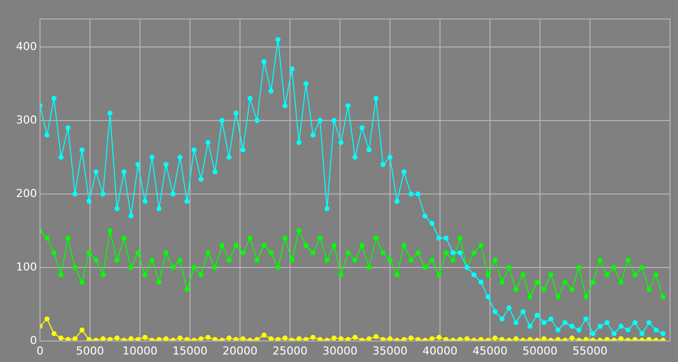 The height and width of the screenshot is (362, 678). I want to click on x-tick-label: 45000, so click(490, 351).